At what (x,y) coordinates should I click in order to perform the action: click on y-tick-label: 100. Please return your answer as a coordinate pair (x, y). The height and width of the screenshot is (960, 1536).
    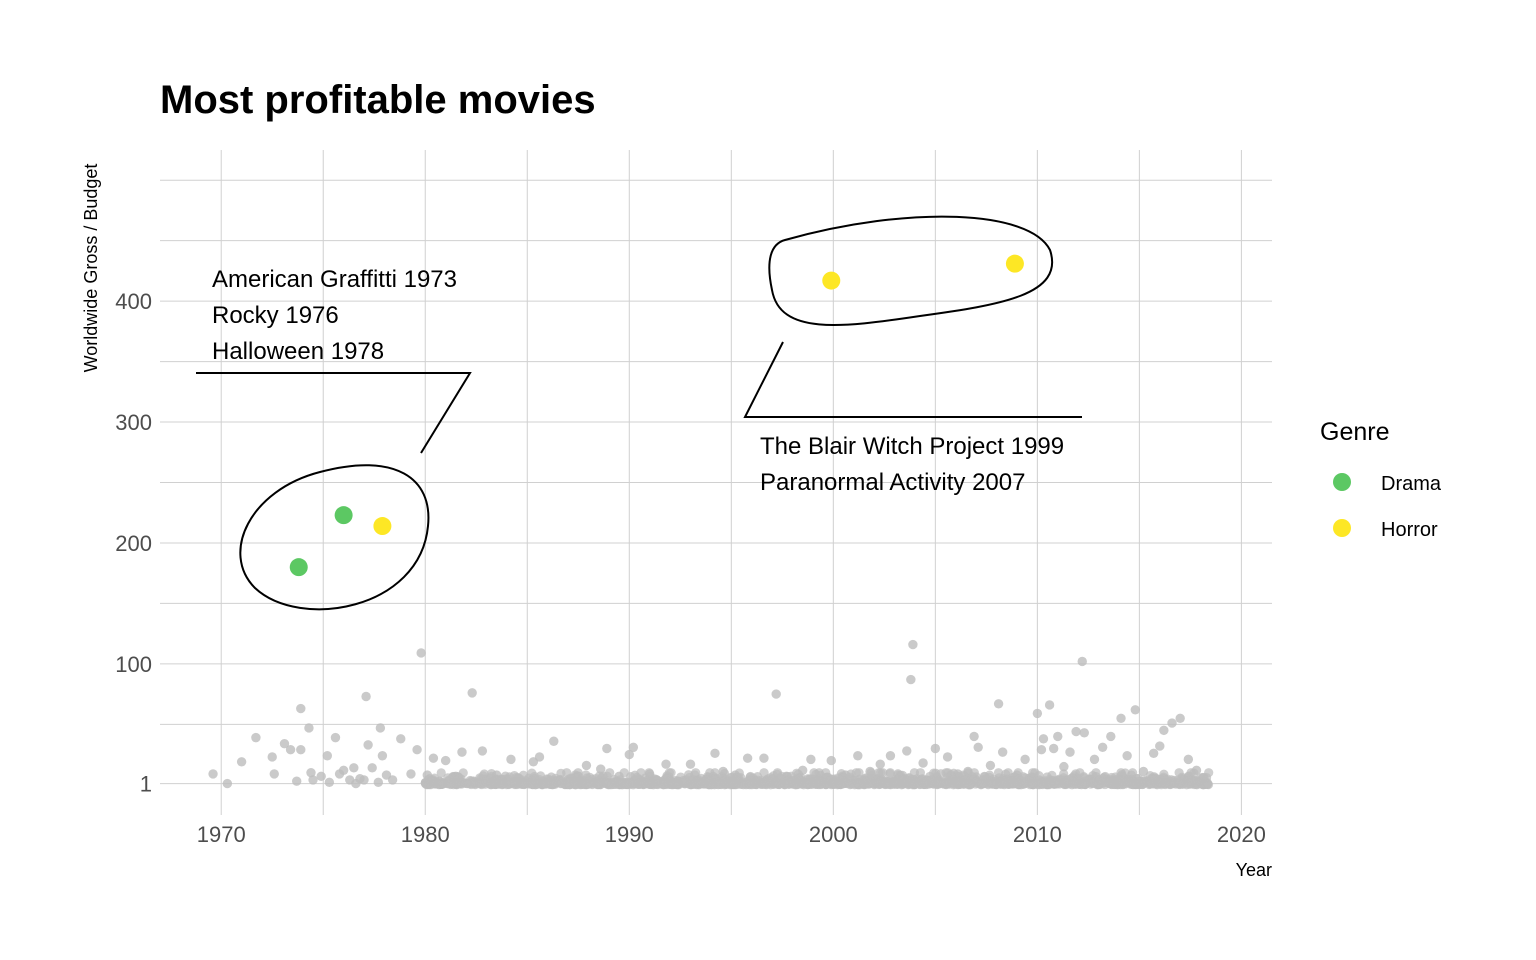
    Looking at the image, I should click on (133, 664).